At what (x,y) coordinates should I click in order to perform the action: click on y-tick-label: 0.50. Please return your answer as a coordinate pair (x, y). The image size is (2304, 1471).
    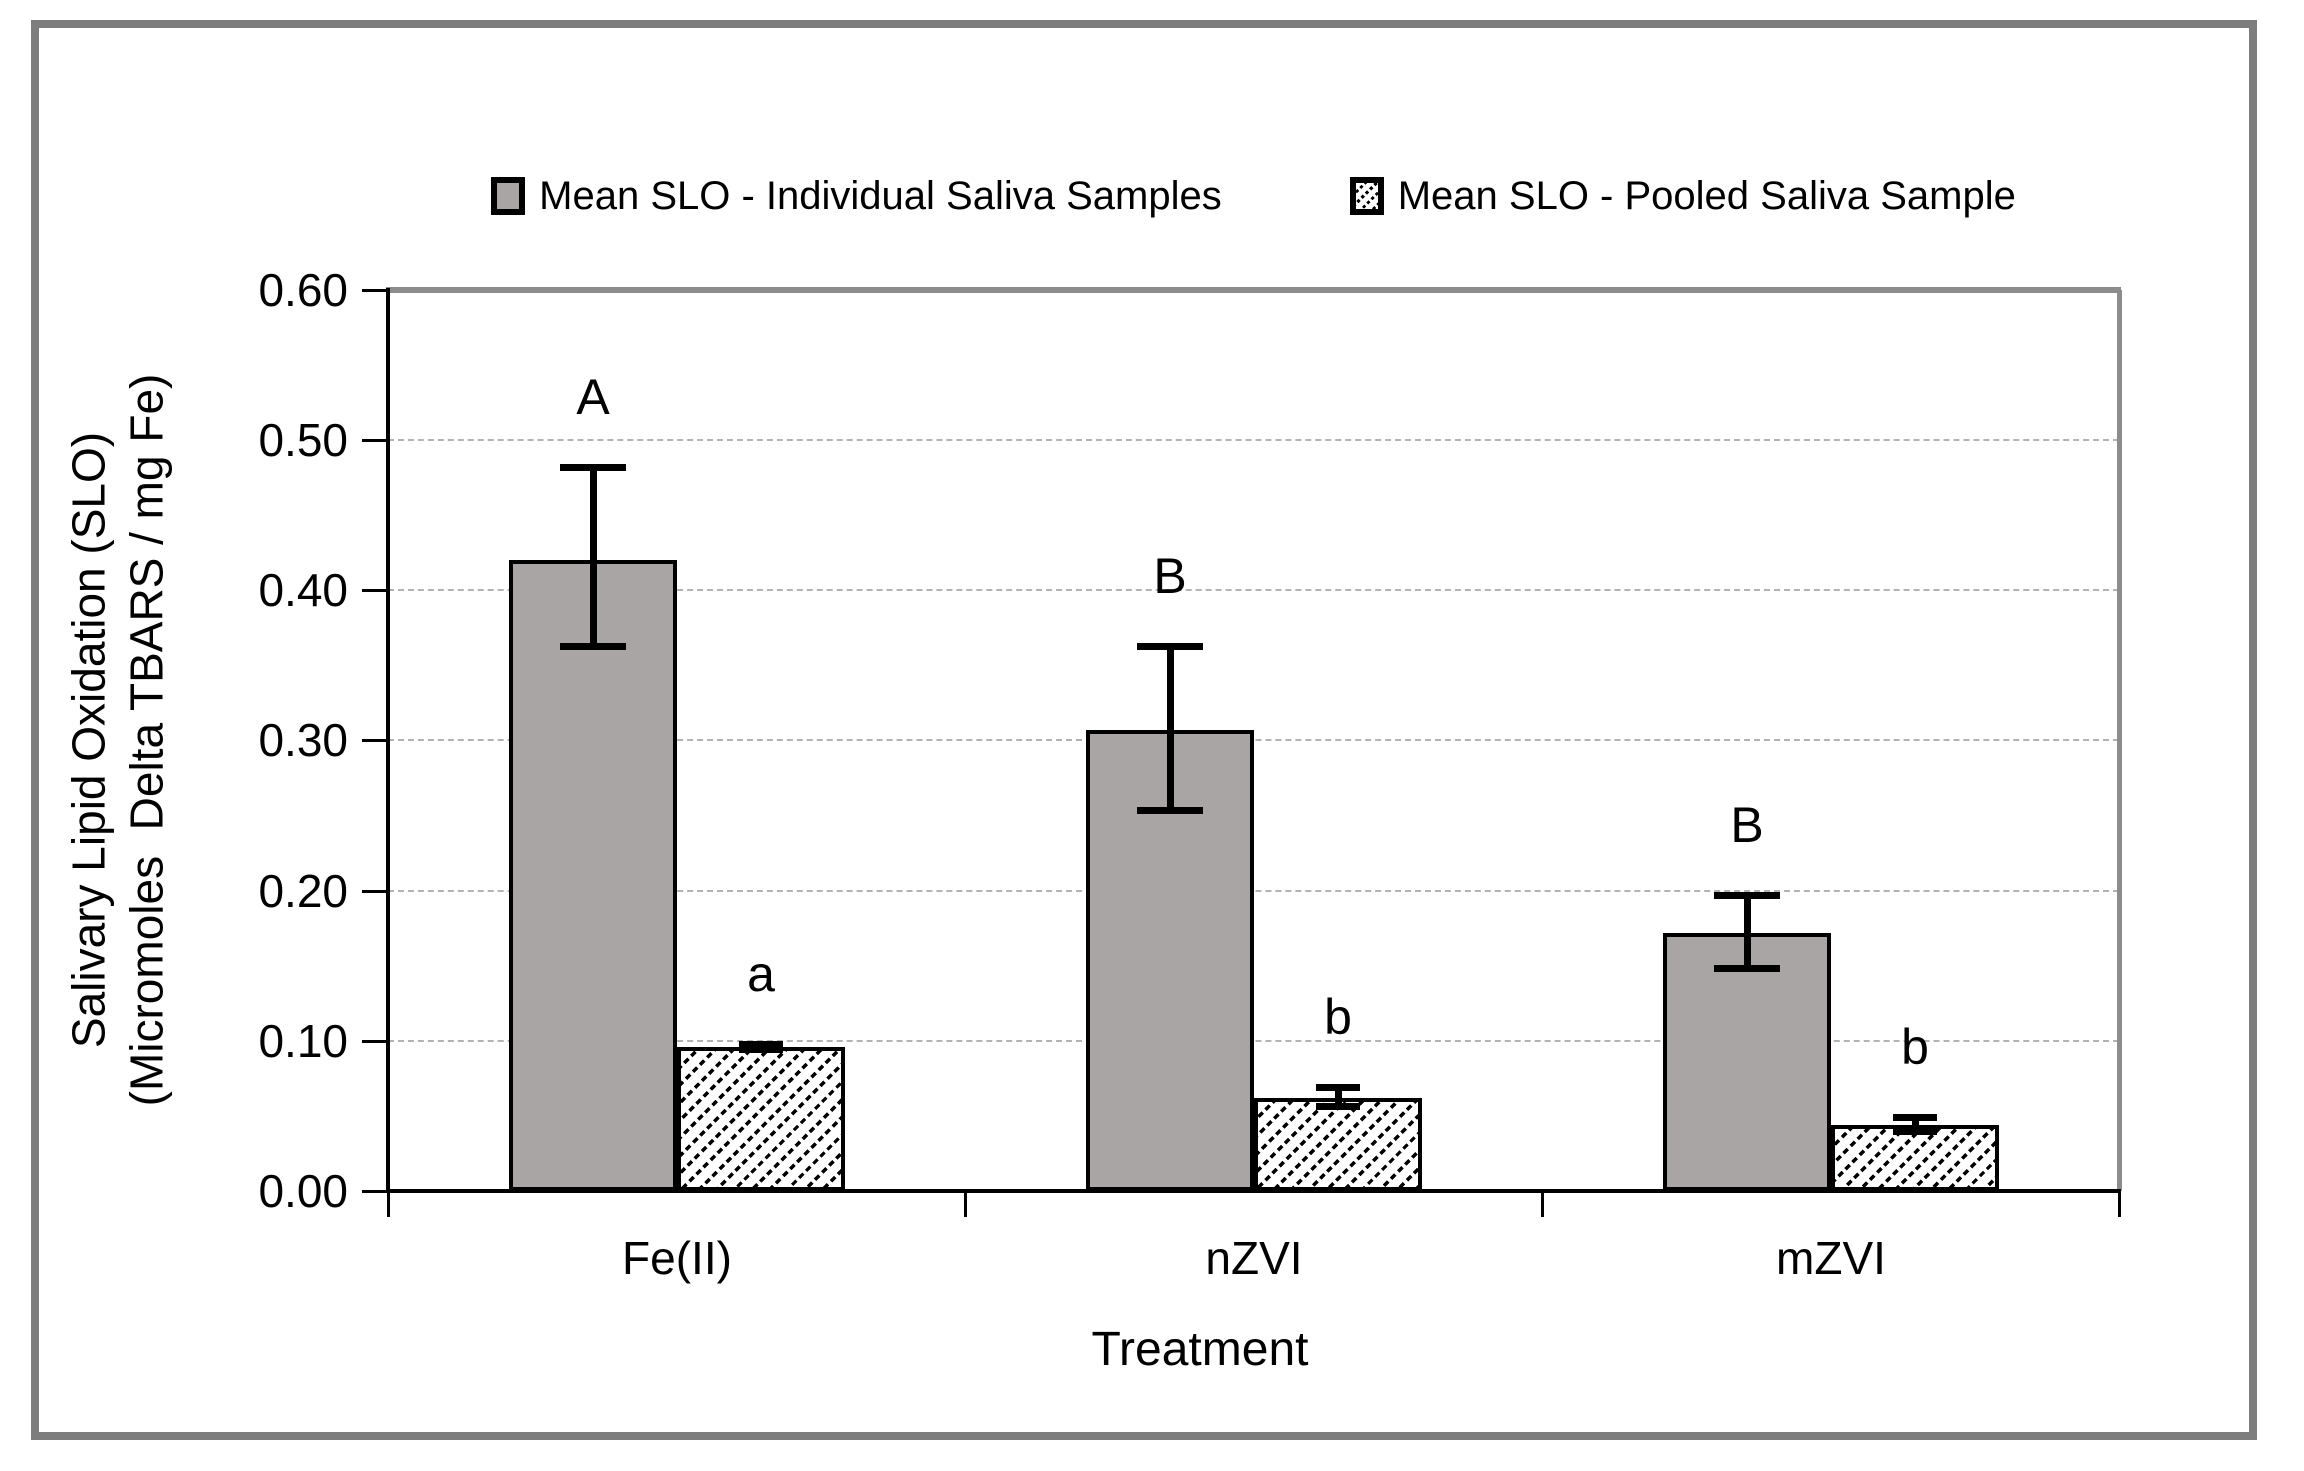
    Looking at the image, I should click on (303, 440).